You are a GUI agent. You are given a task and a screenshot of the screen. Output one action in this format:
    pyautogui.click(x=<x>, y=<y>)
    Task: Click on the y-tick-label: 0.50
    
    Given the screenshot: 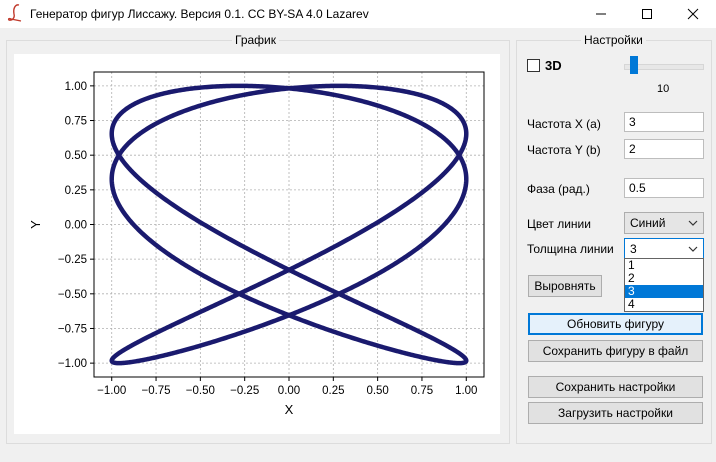 What is the action you would take?
    pyautogui.click(x=76, y=156)
    